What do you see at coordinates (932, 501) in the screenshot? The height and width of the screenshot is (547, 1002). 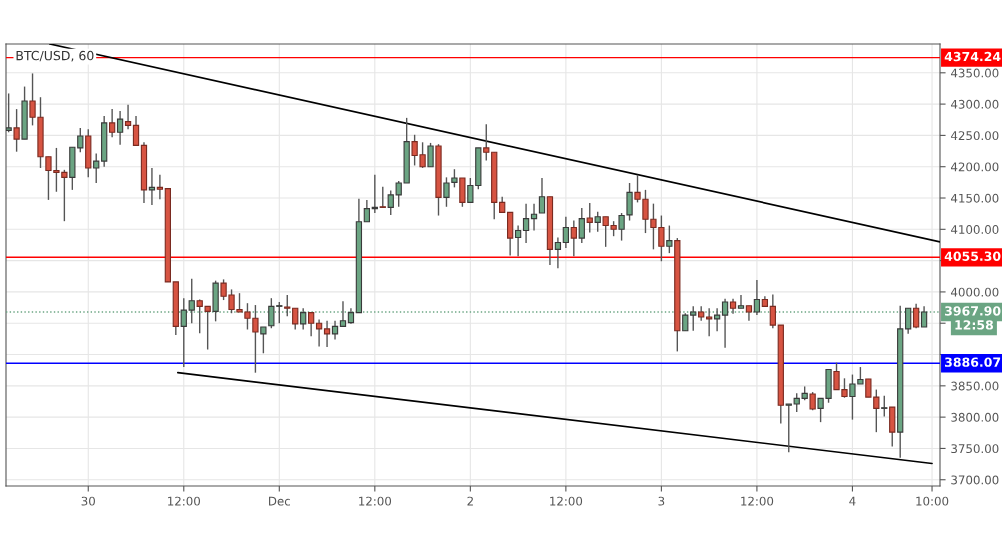 I see `x-tick-label: 10:00` at bounding box center [932, 501].